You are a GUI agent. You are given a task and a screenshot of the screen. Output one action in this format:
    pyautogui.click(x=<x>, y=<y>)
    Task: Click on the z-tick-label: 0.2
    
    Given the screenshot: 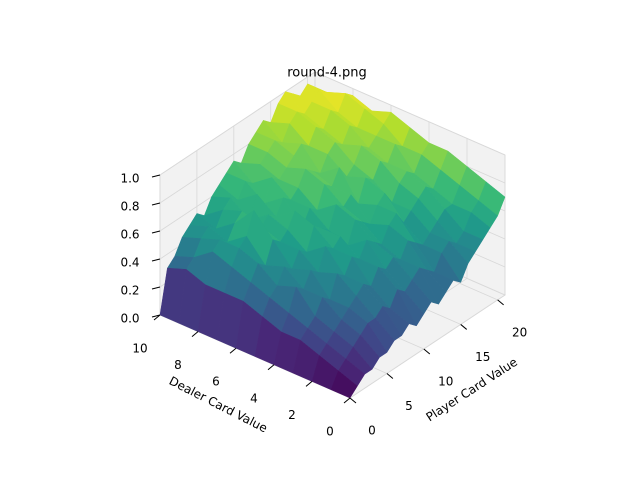 What is the action you would take?
    pyautogui.click(x=129, y=291)
    